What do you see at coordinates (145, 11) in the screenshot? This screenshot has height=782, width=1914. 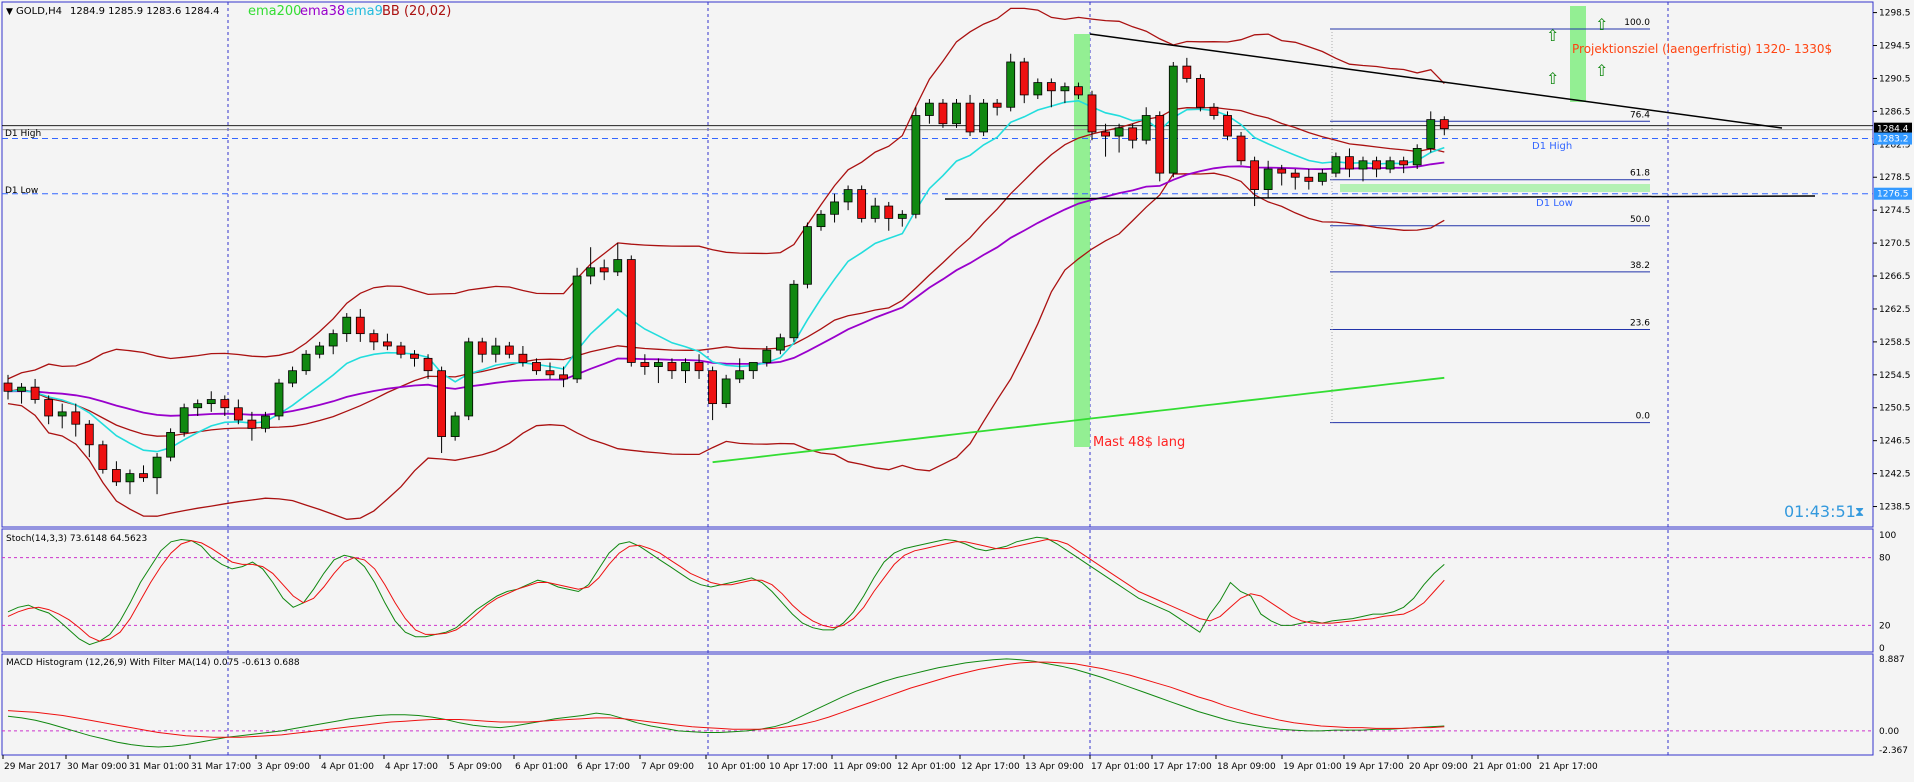 I see `chart-ohlc: 1284.9 1285.9 1283.6 1284.4` at bounding box center [145, 11].